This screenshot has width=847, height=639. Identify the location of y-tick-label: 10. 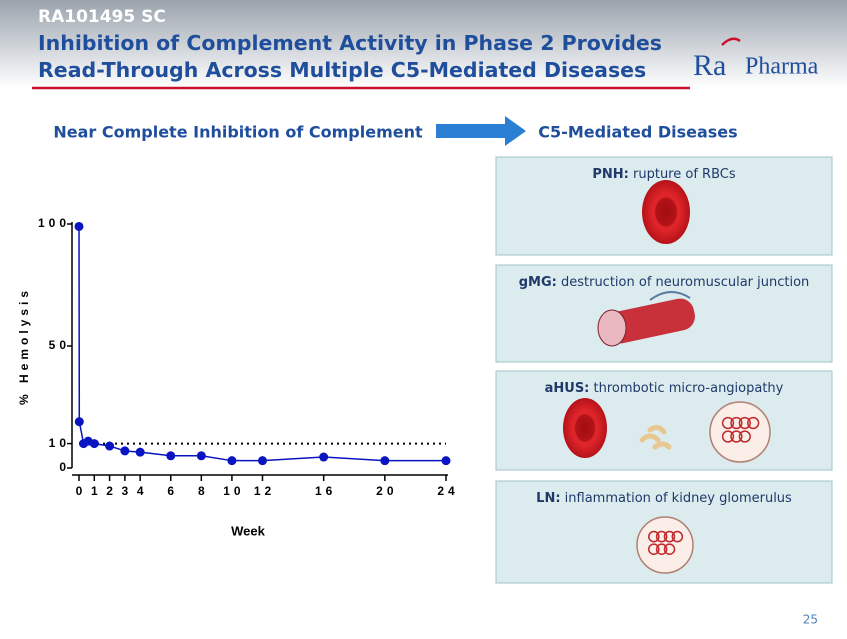
(59, 443).